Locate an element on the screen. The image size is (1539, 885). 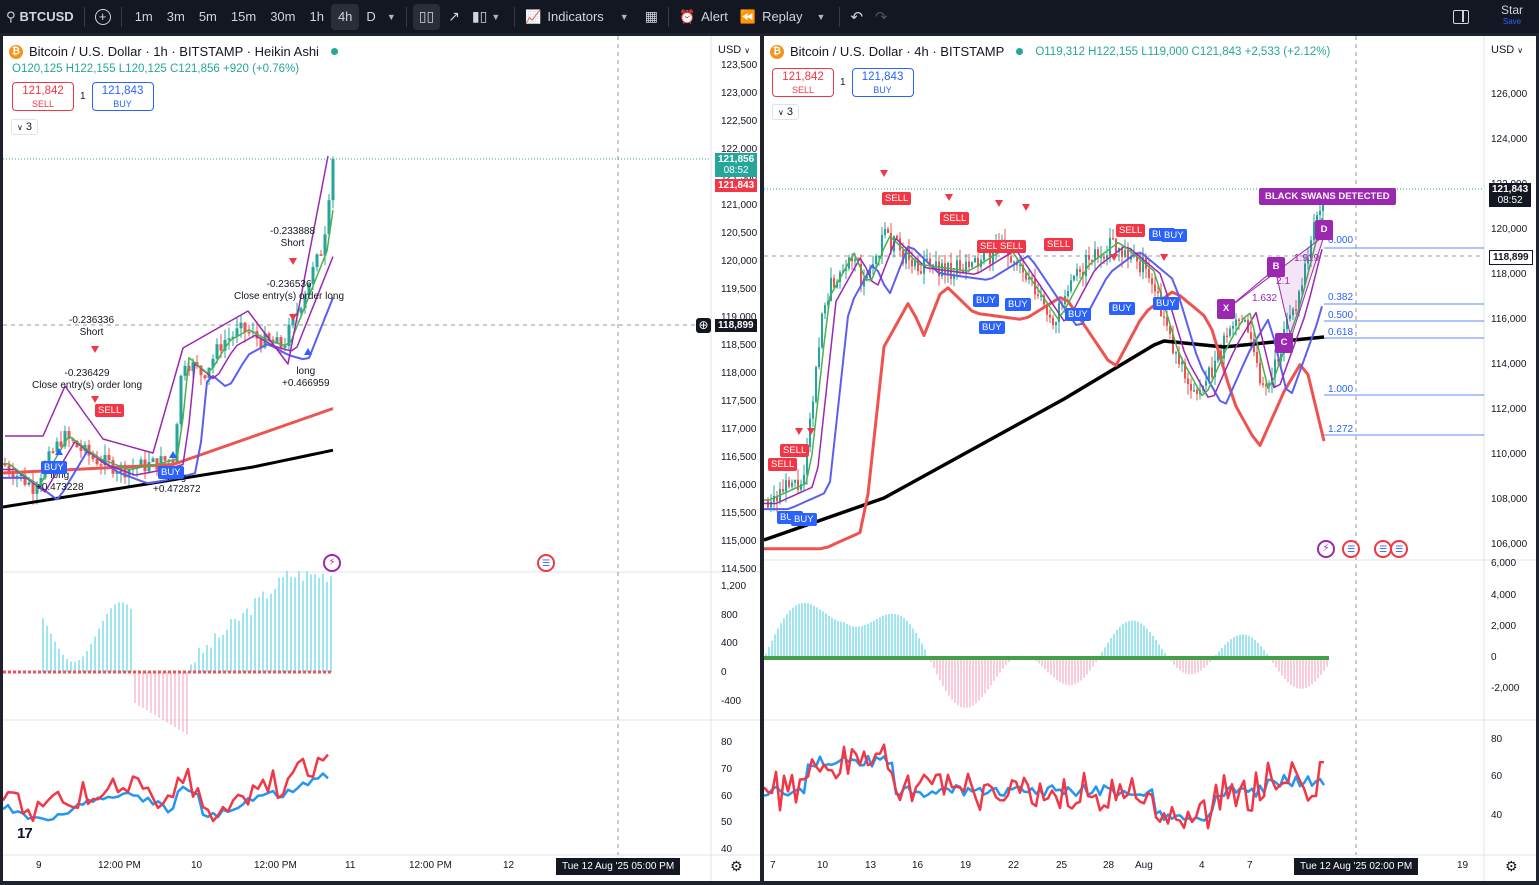
bars-type-button: ▮▯ ▼ is located at coordinates (488, 16).